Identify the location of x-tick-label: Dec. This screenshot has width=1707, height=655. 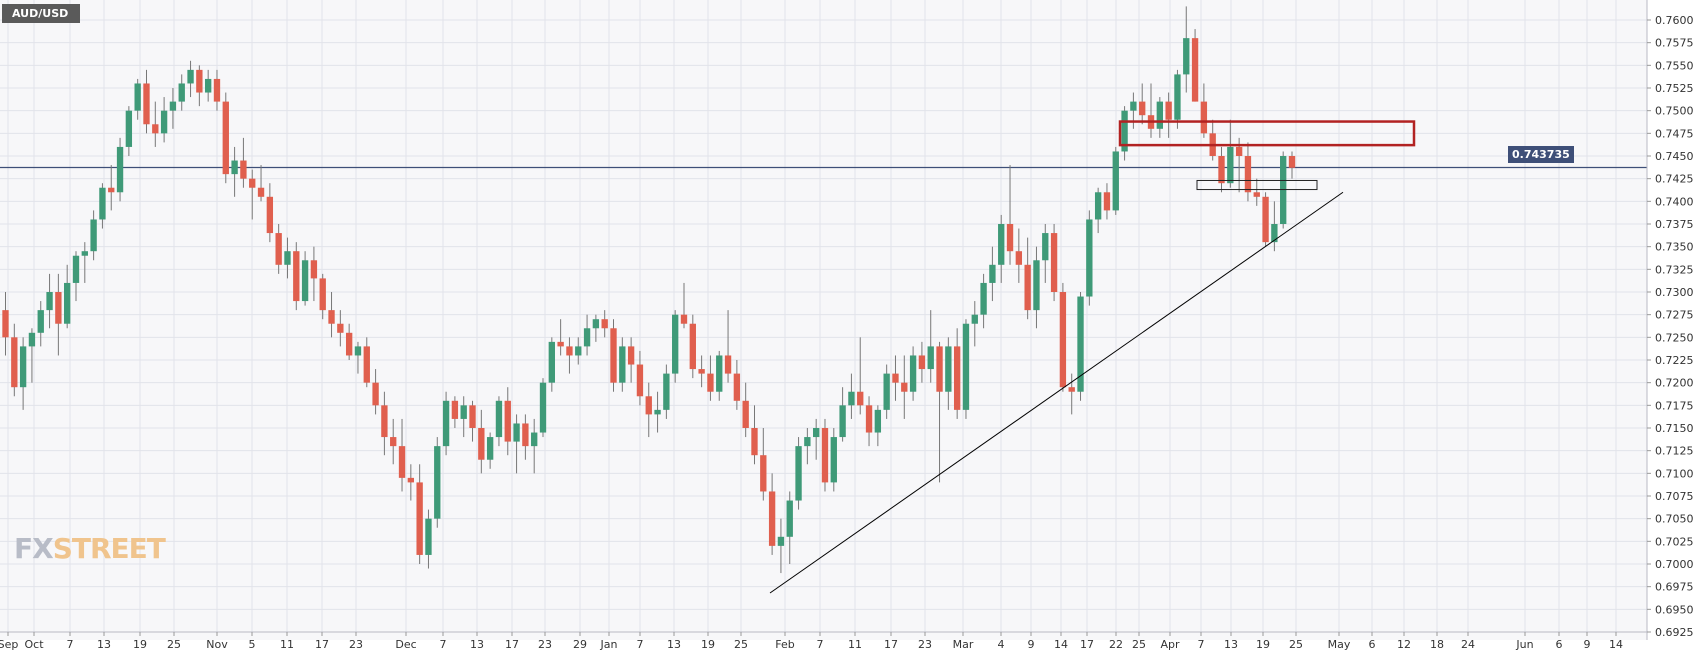
(405, 644).